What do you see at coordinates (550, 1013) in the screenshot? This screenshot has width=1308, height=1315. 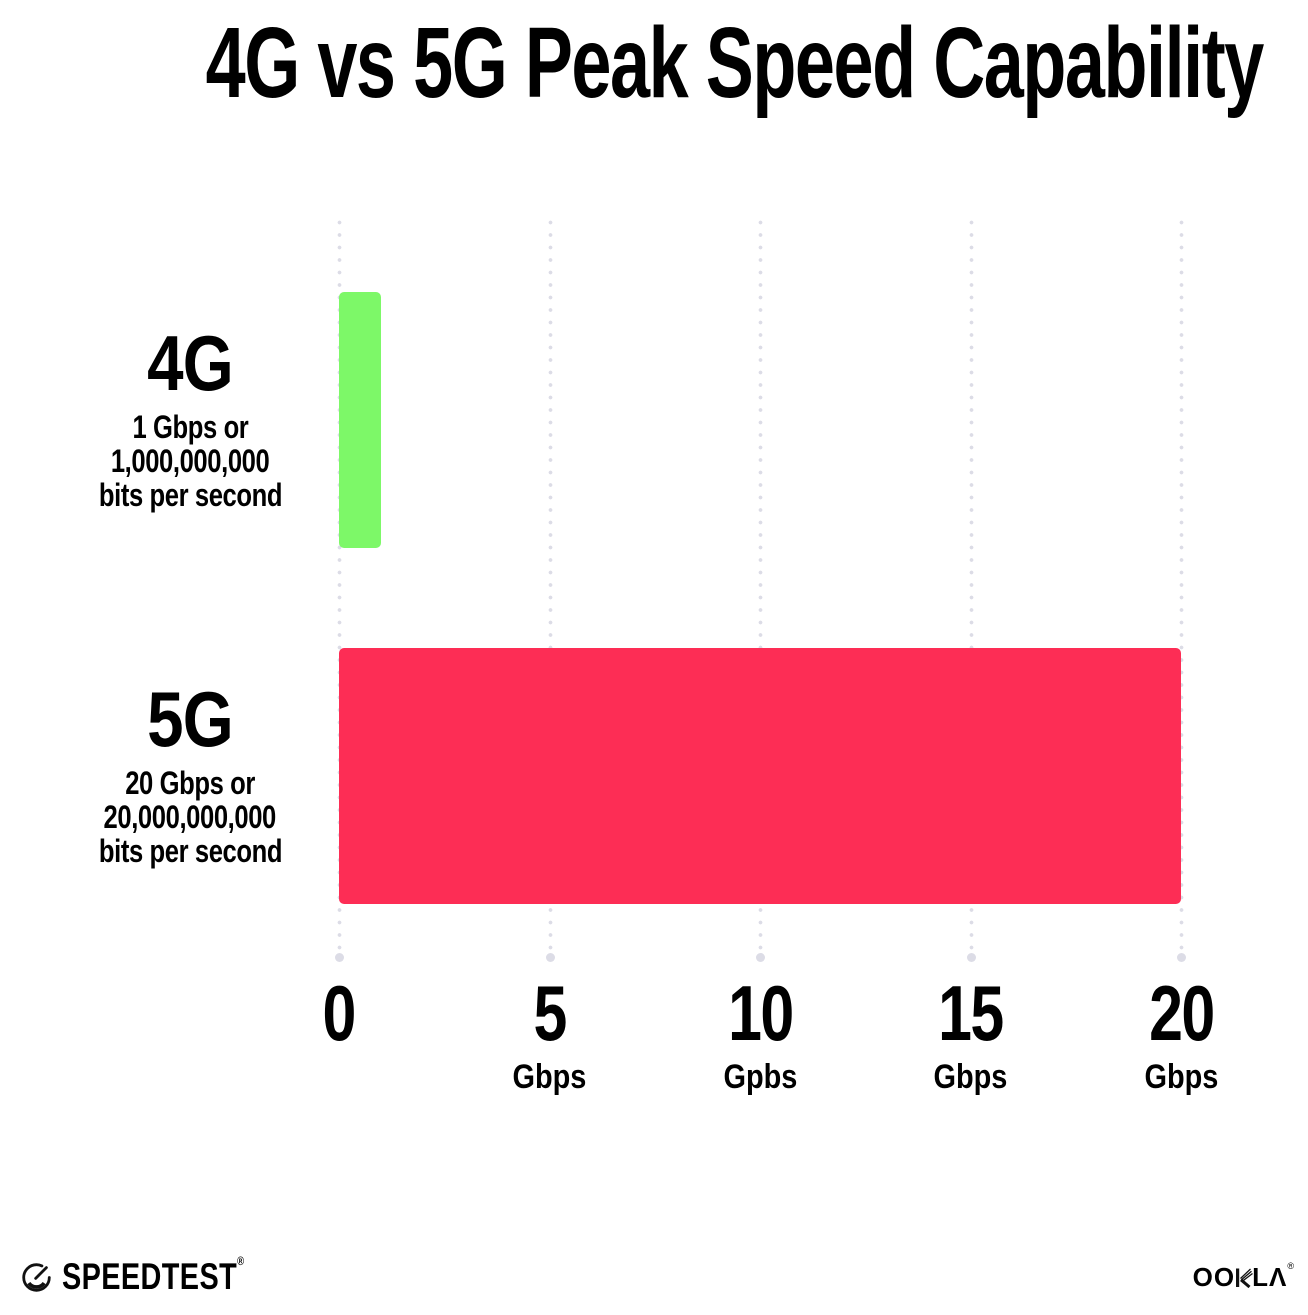 I see `tick-number-5: 5` at bounding box center [550, 1013].